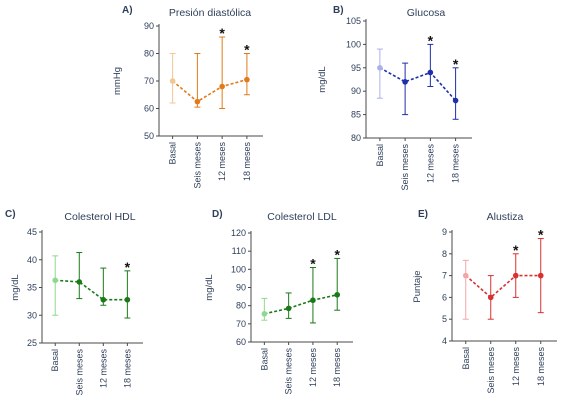  Describe the element at coordinates (32, 232) in the screenshot. I see `y-tick-label: 45` at that location.